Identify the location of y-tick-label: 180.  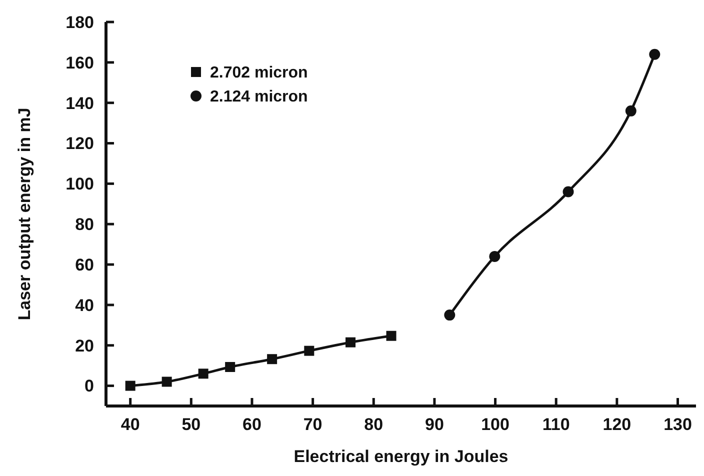
(80, 22).